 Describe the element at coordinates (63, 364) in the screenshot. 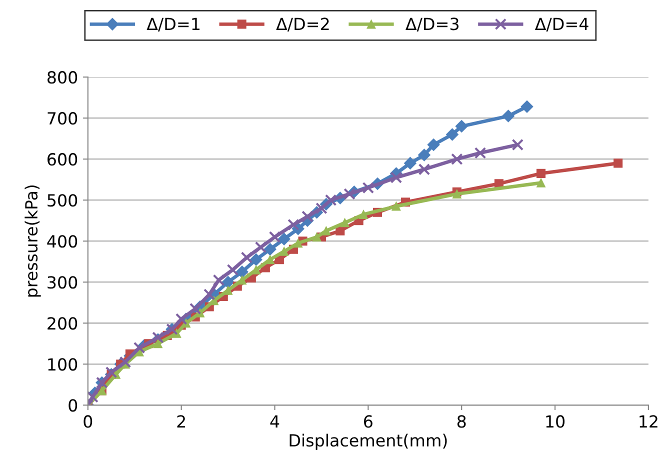

I see `y-tick-label: 100` at that location.